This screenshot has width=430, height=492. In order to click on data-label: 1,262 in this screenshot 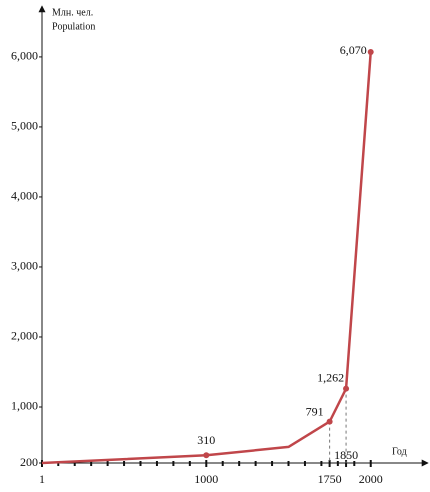, I will do `click(330, 377)`.